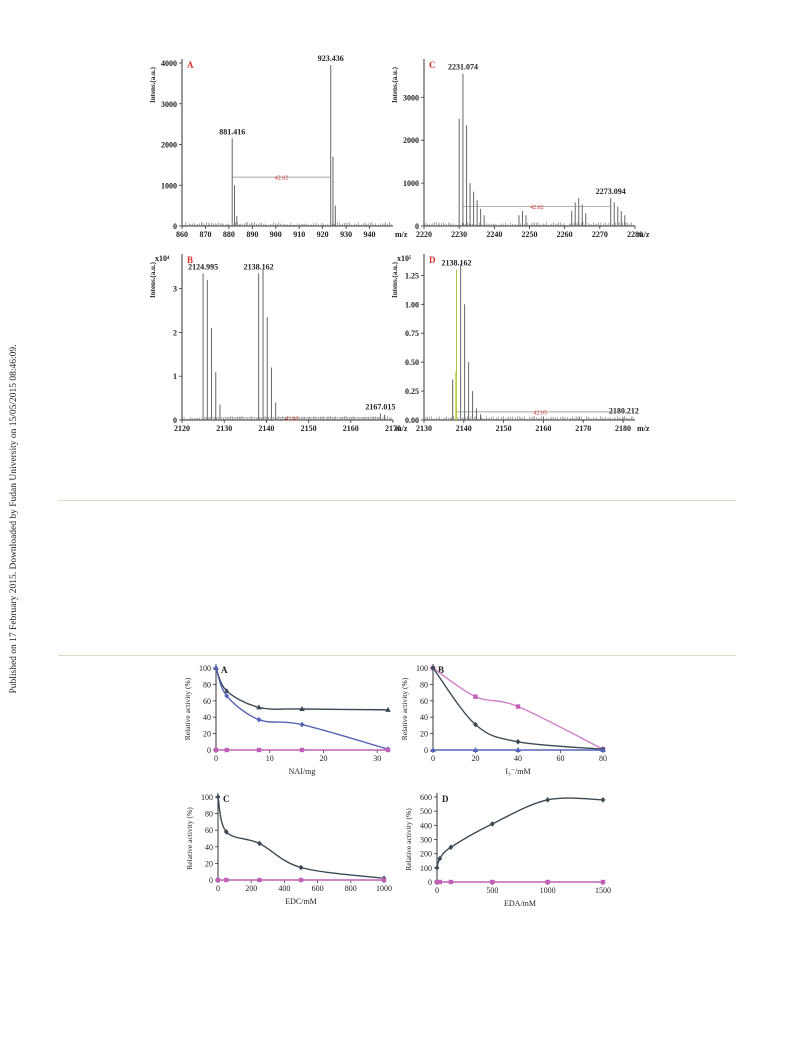  I want to click on x-tick-label: 20, so click(324, 758).